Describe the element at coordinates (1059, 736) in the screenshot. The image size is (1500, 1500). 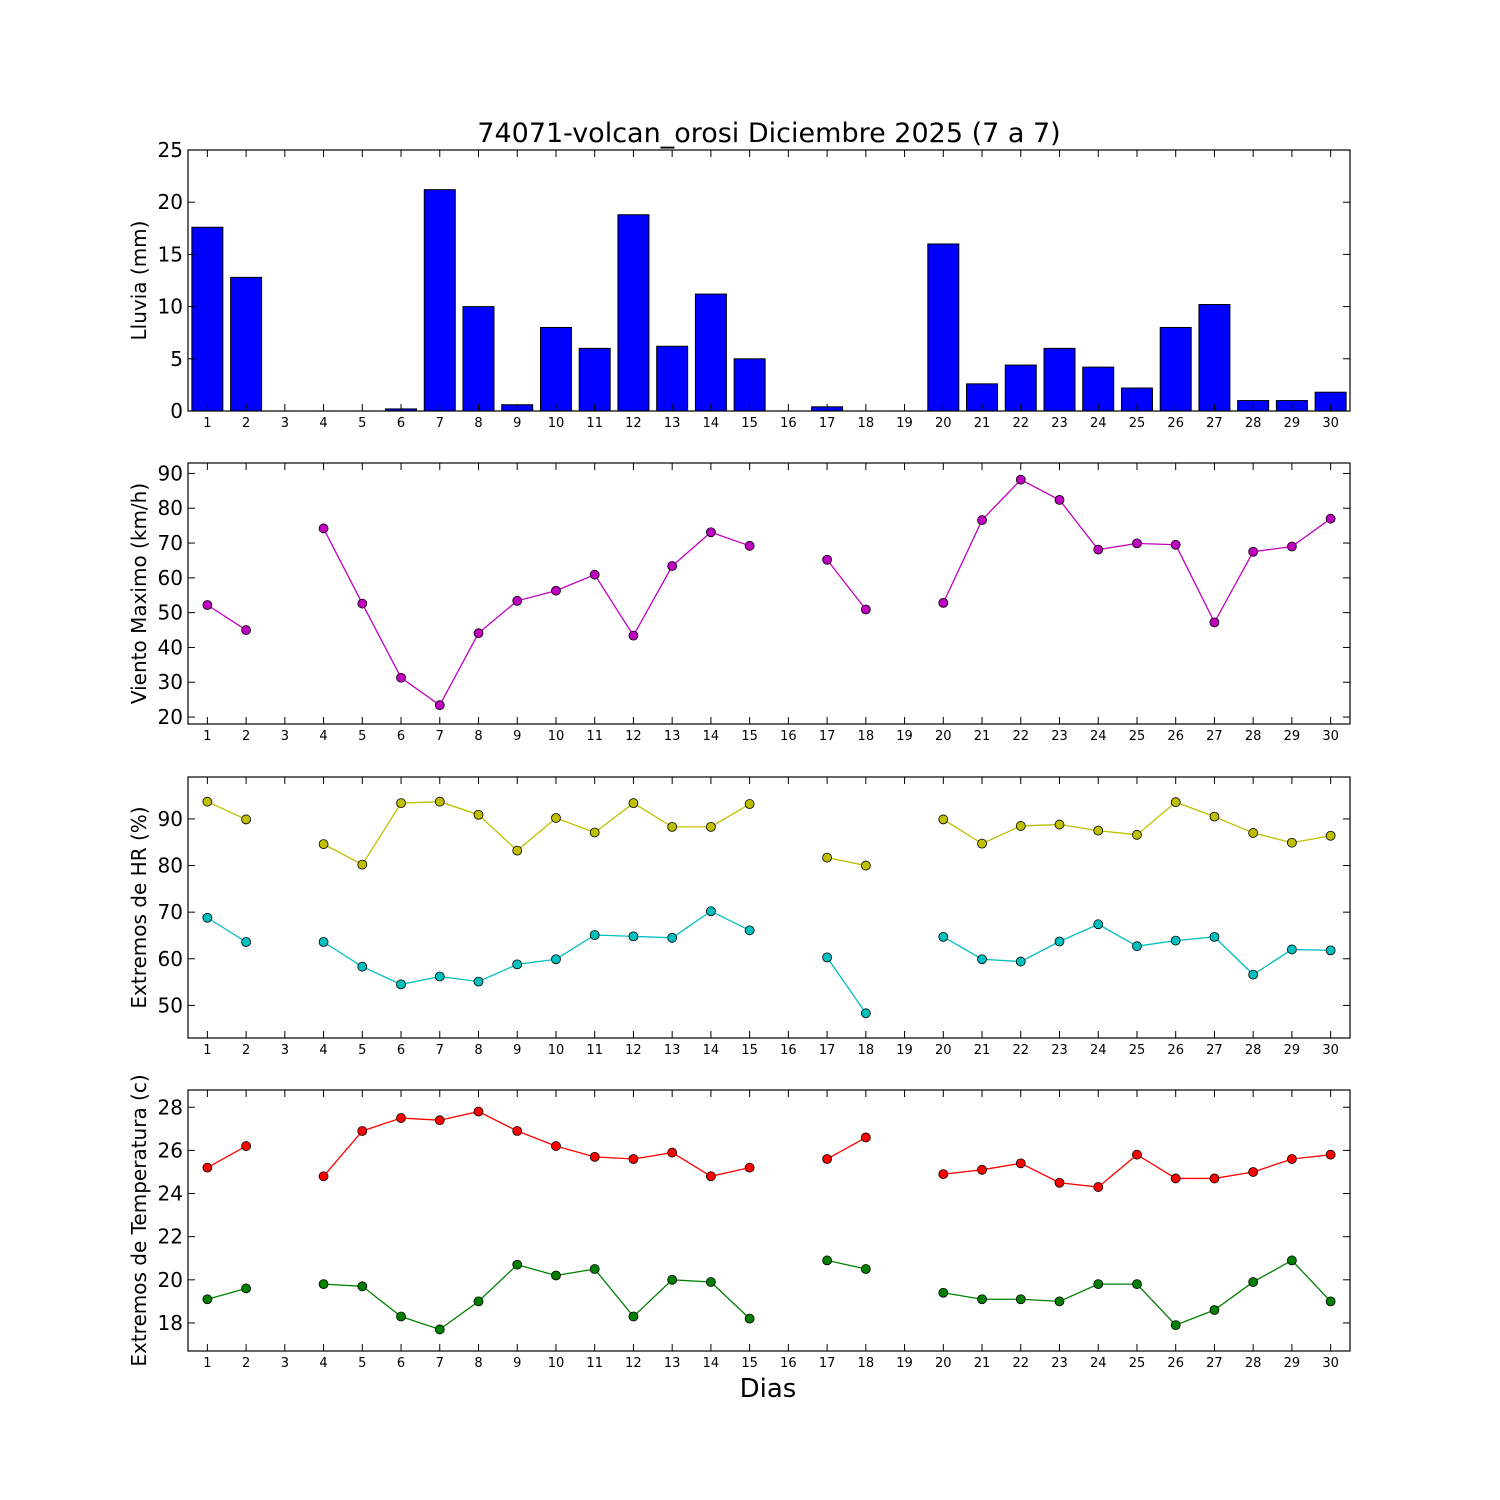
I see `x-tick-label: 23` at that location.